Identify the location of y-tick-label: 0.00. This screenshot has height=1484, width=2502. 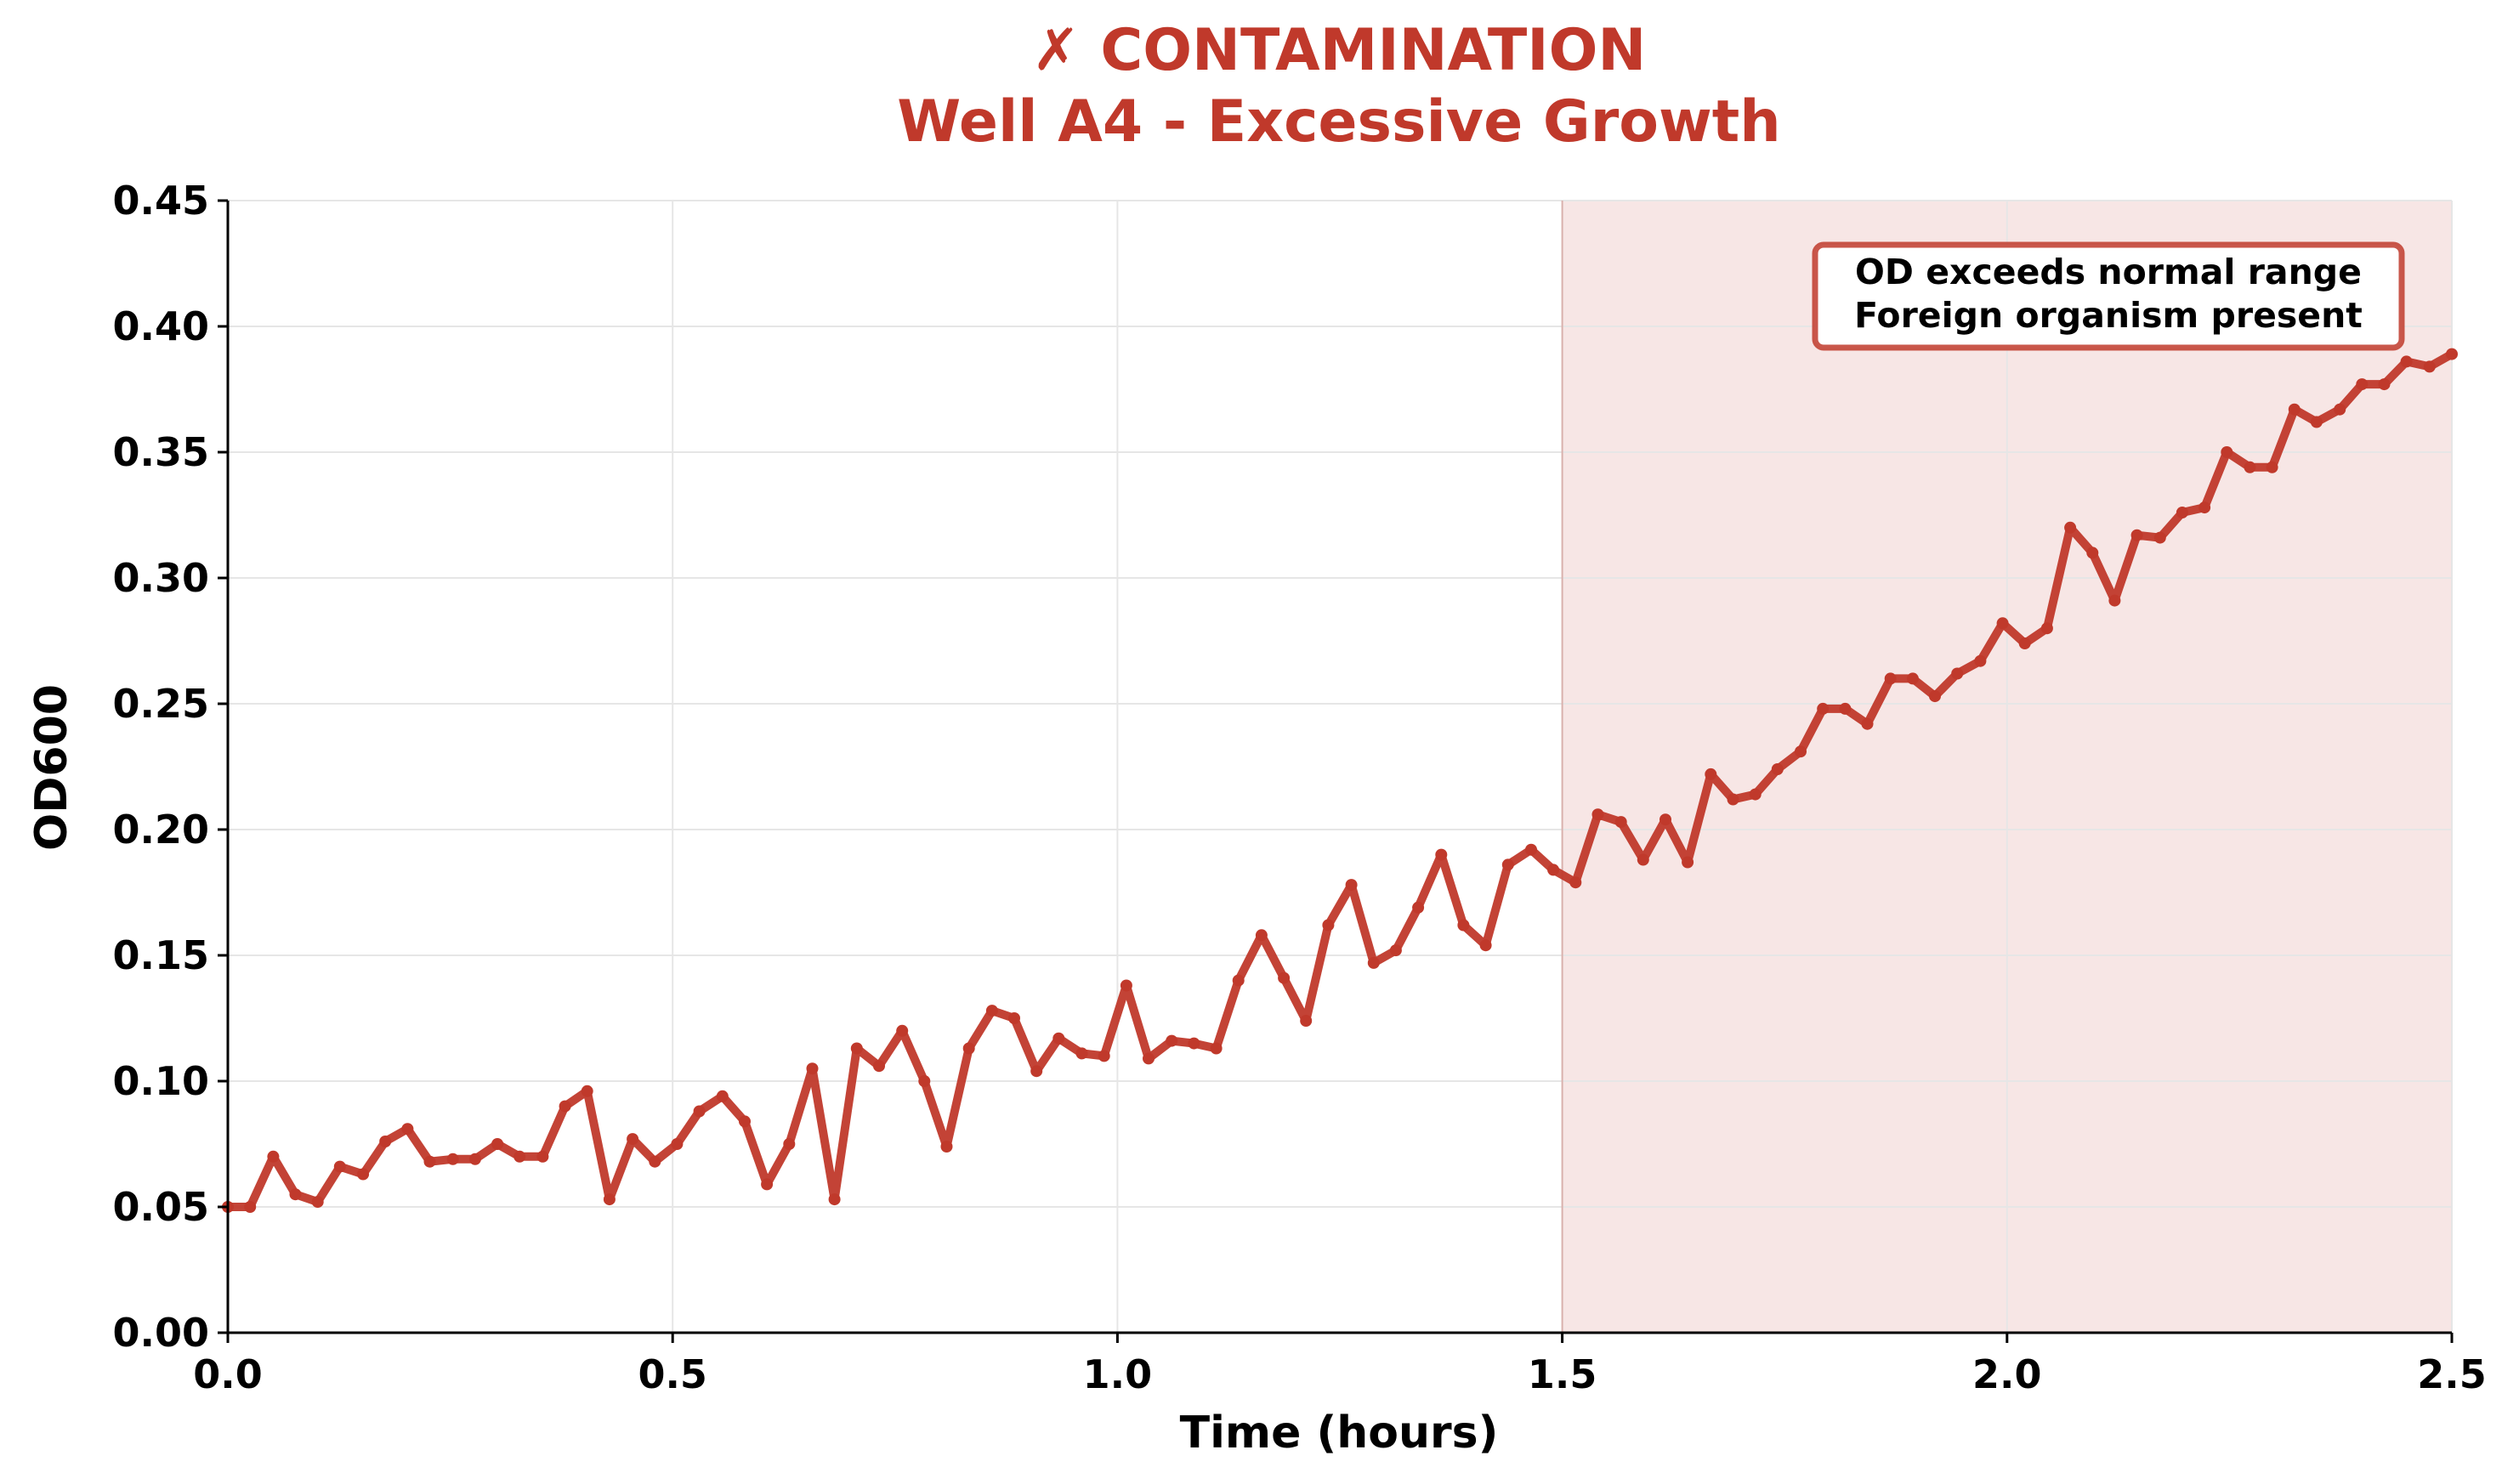
(161, 1333).